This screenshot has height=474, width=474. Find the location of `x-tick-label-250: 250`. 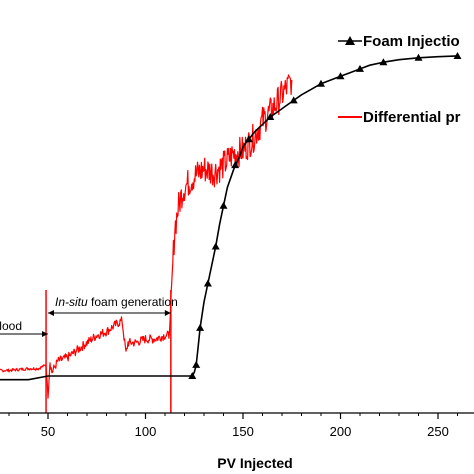

x-tick-label-250: 250 is located at coordinates (438, 431).